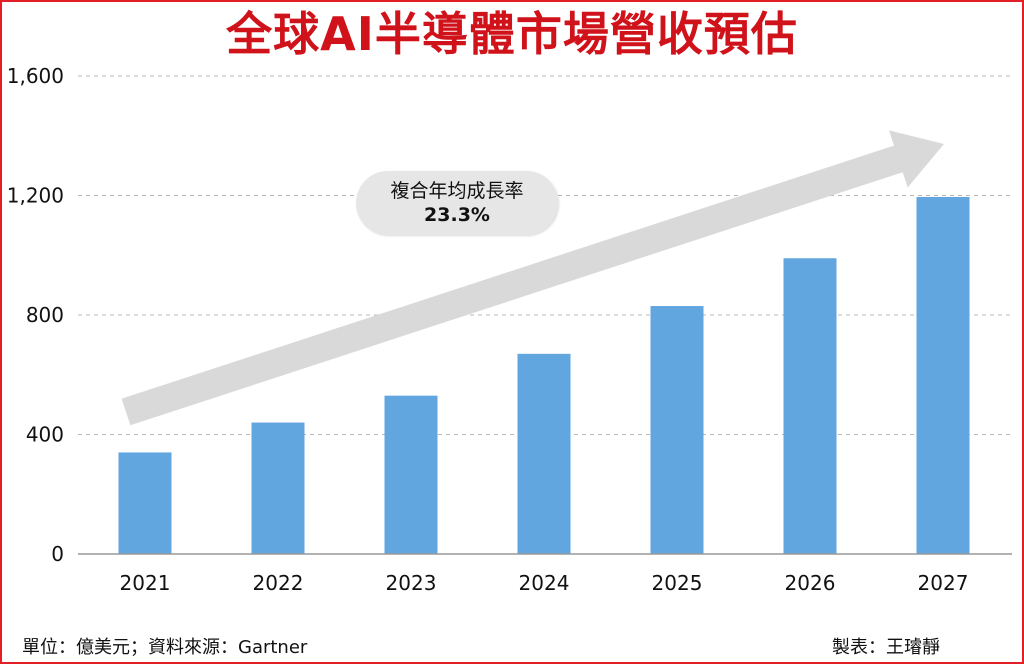 Image resolution: width=1024 pixels, height=664 pixels. What do you see at coordinates (35, 76) in the screenshot?
I see `y-tick-label: 1,600` at bounding box center [35, 76].